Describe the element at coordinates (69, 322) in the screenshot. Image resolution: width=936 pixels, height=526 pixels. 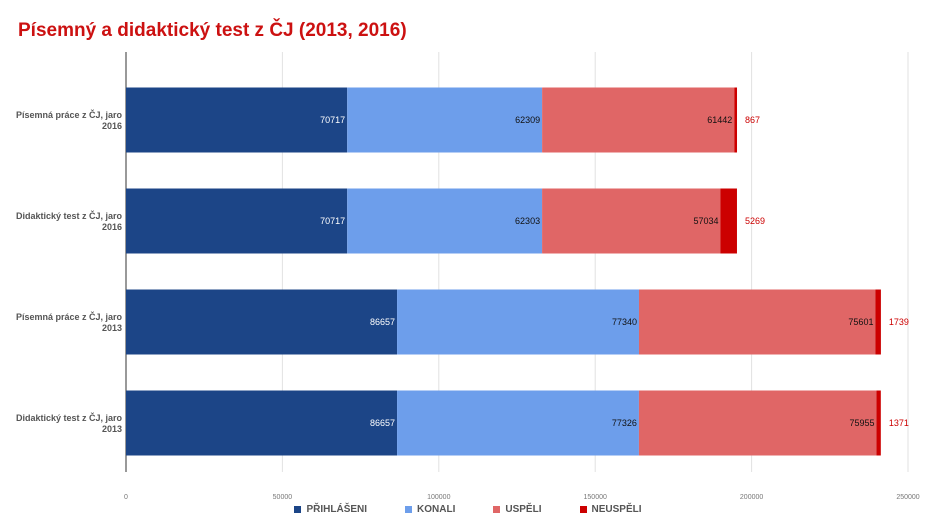
I see `category-label: Písemná práce z ČJ, jaro 2013` at that location.